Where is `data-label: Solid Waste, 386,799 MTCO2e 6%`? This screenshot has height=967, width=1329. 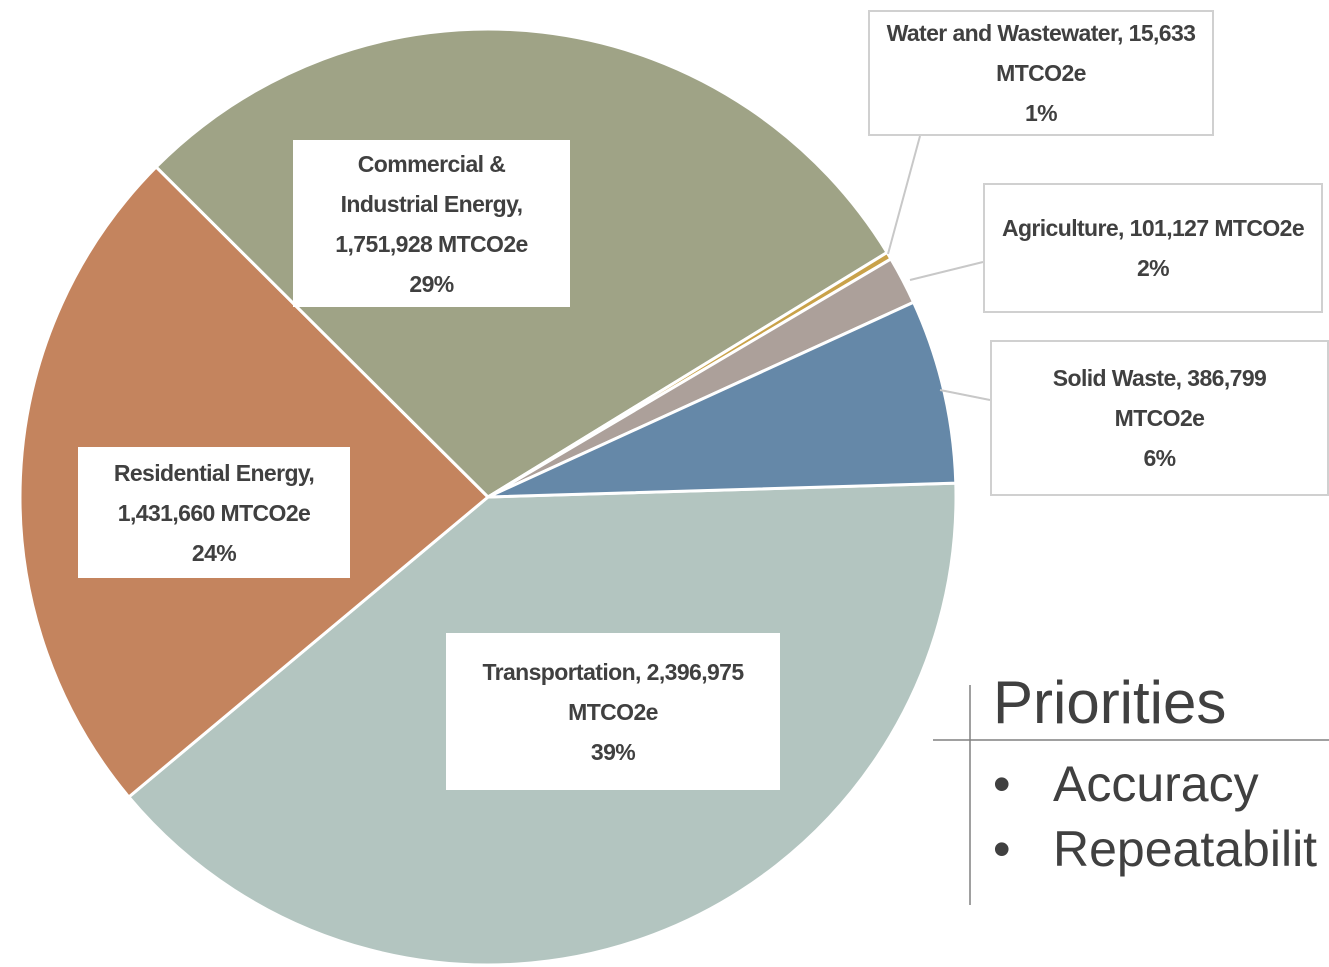
data-label: Solid Waste, 386,799 MTCO2e 6% is located at coordinates (1159, 418).